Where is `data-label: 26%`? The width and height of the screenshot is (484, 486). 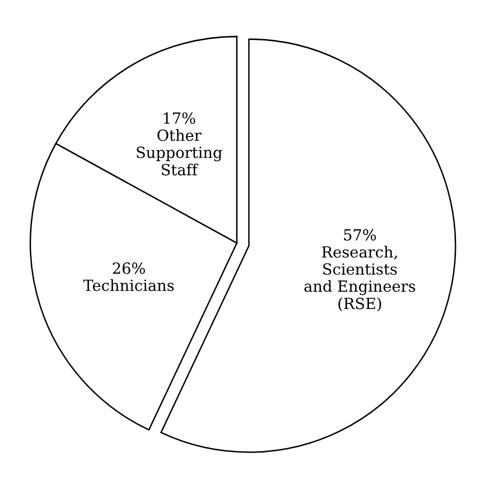
data-label: 26% is located at coordinates (128, 268).